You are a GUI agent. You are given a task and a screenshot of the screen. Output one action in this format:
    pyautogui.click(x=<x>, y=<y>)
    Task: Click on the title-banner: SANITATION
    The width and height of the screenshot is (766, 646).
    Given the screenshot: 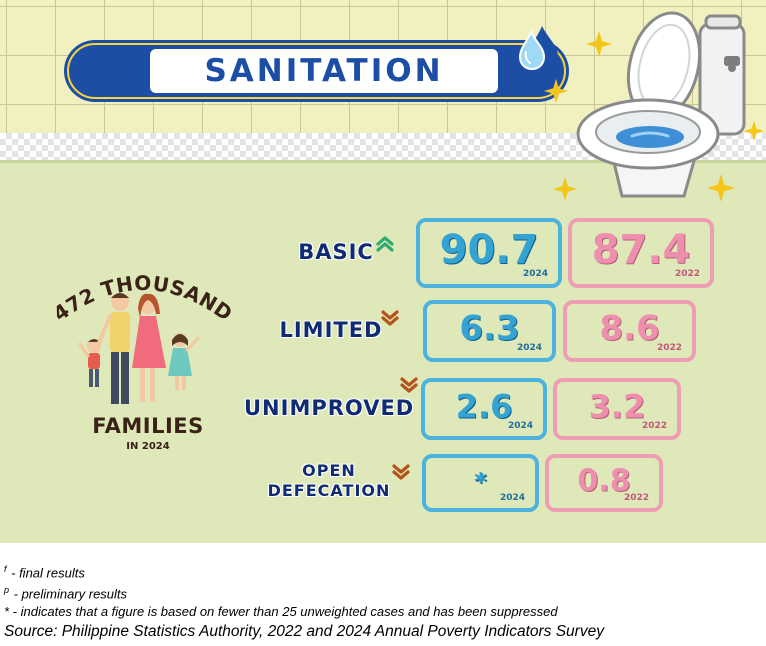 What is the action you would take?
    pyautogui.click(x=316, y=71)
    